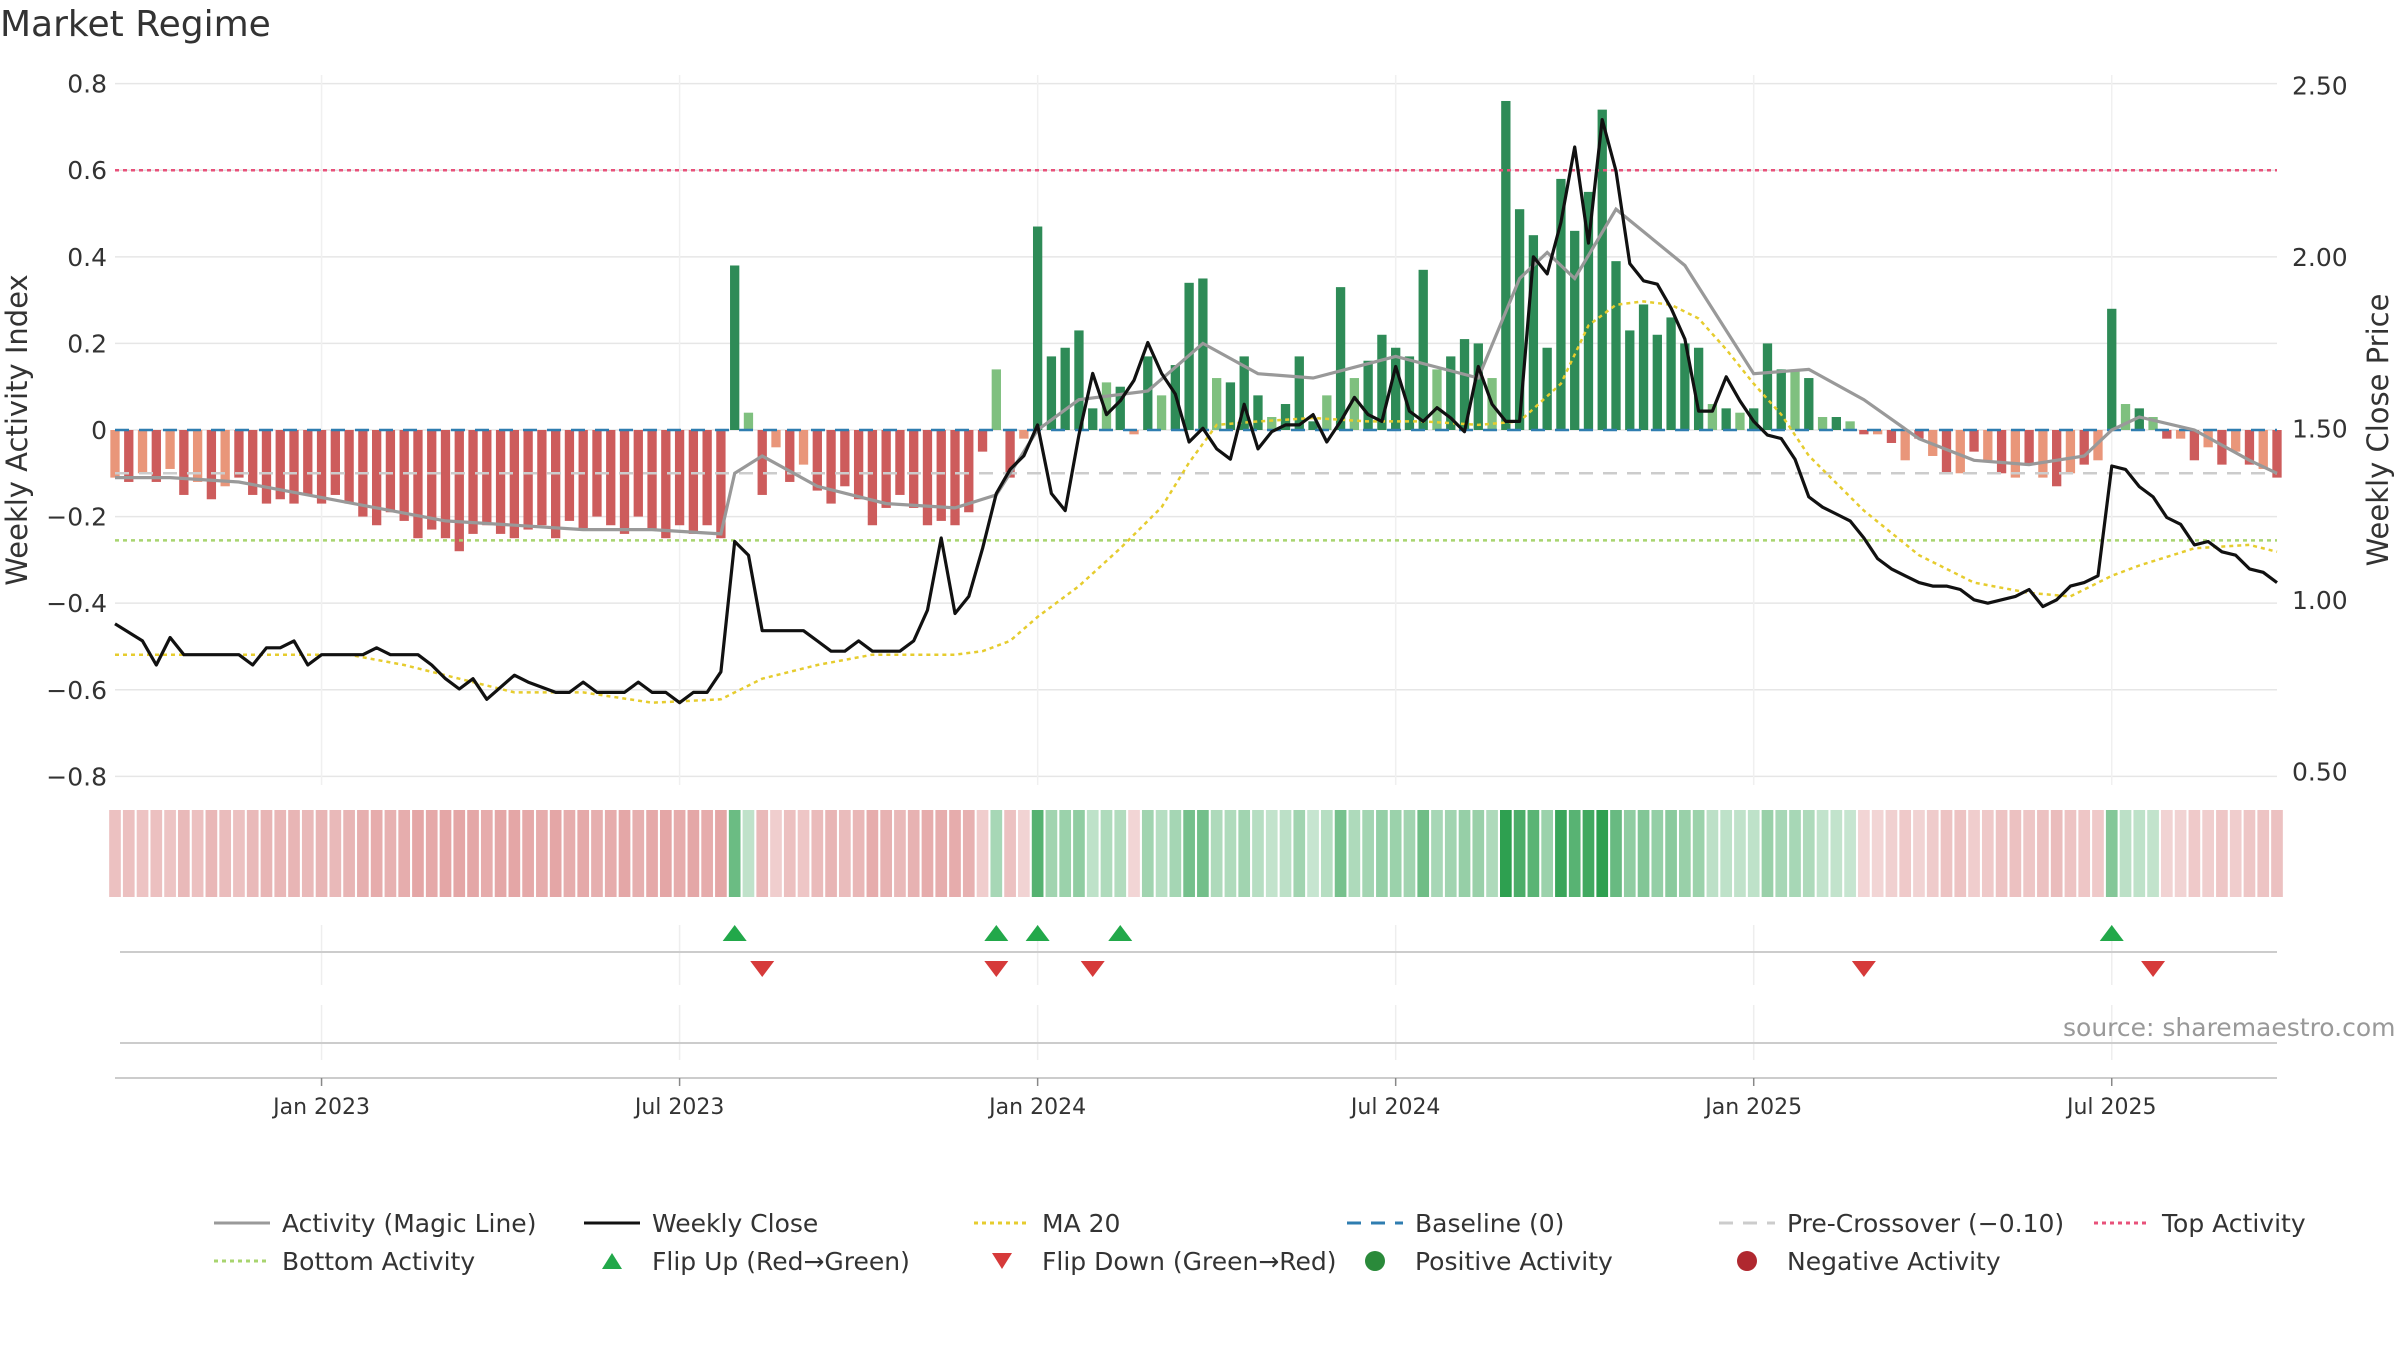  What do you see at coordinates (735, 1223) in the screenshot?
I see `legend-label: Weekly Close` at bounding box center [735, 1223].